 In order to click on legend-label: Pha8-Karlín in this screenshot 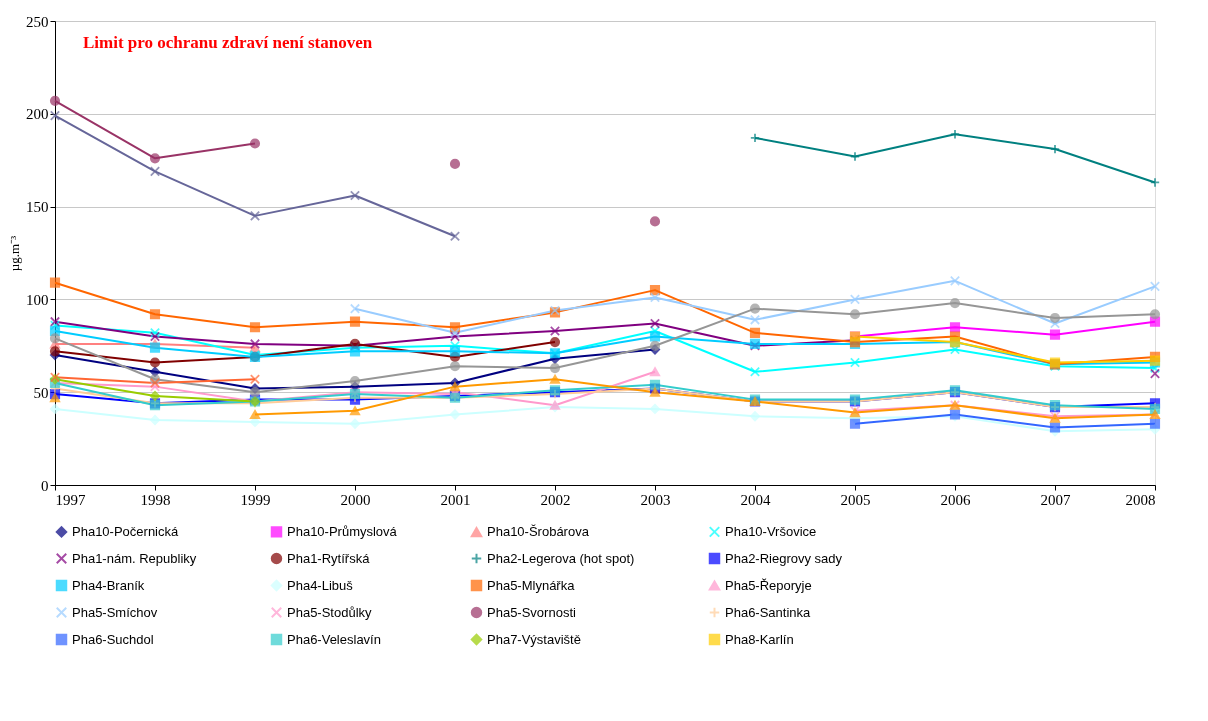, I will do `click(759, 639)`.